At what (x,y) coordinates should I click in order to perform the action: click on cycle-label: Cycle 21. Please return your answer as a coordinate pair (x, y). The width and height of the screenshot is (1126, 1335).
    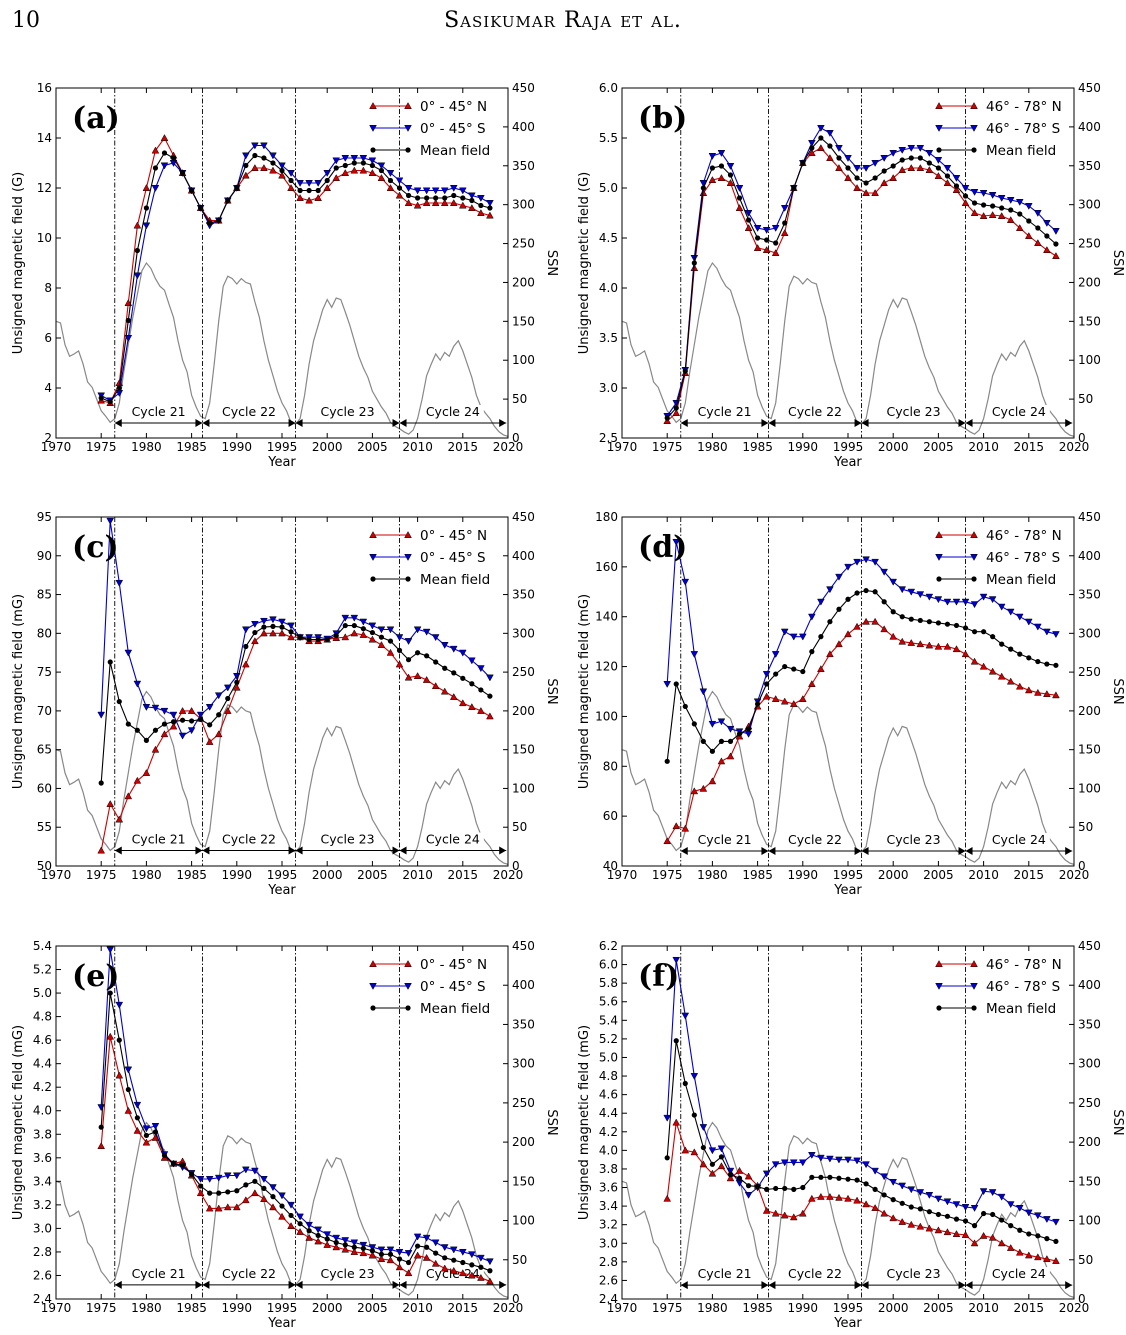
    Looking at the image, I should click on (159, 838).